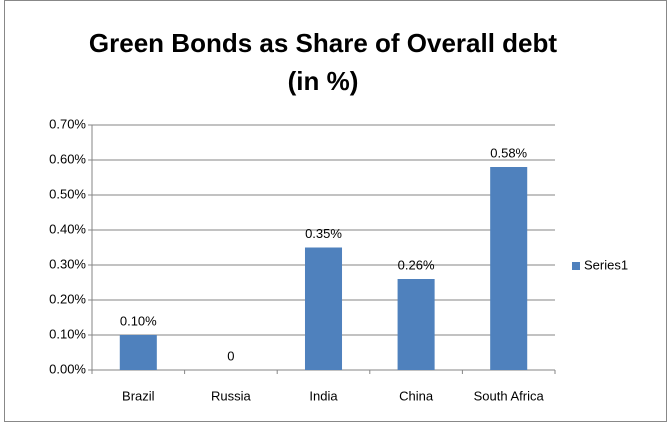 This screenshot has height=423, width=670. Describe the element at coordinates (67, 298) in the screenshot. I see `y-tick-label: 0.20%` at that location.